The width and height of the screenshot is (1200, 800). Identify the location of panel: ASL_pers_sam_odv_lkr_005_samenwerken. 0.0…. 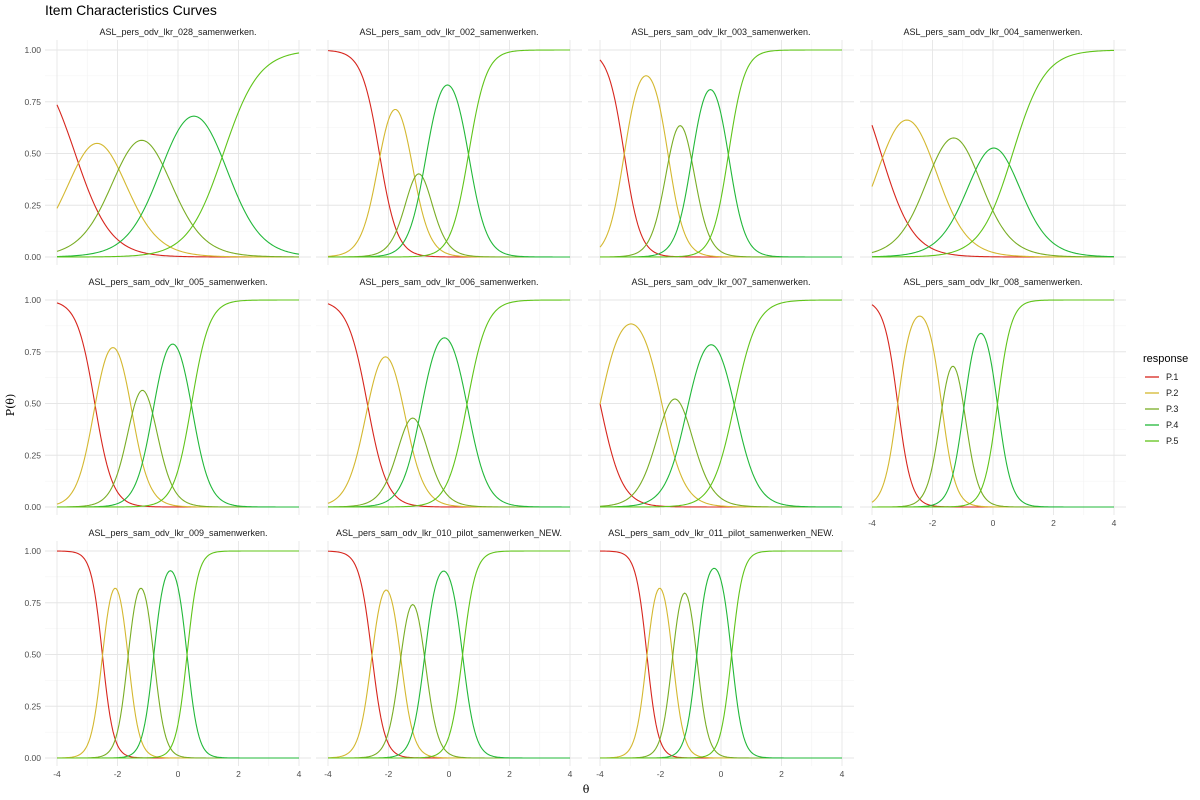
(167, 396).